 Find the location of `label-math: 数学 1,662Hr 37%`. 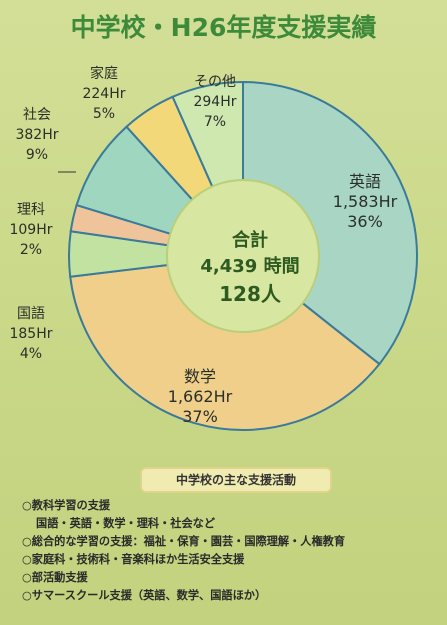

label-math: 数学 1,662Hr 37% is located at coordinates (200, 397).